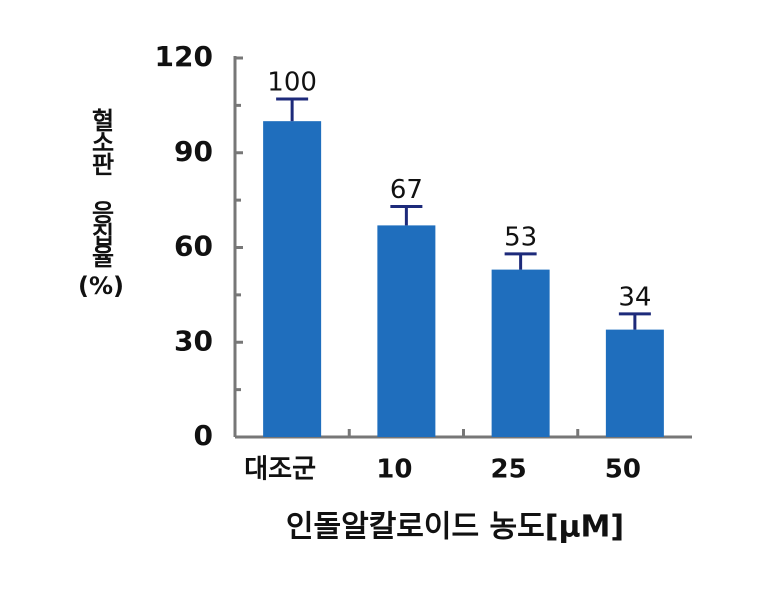 This screenshot has height=591, width=768. What do you see at coordinates (509, 470) in the screenshot?
I see `x-tick-label: 25` at bounding box center [509, 470].